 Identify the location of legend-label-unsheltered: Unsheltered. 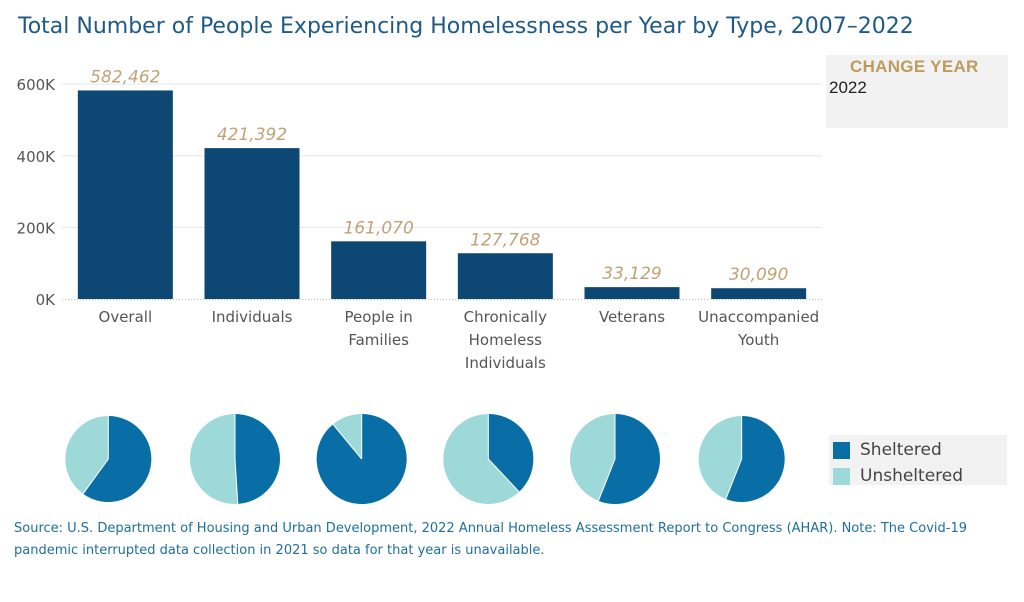
(912, 476).